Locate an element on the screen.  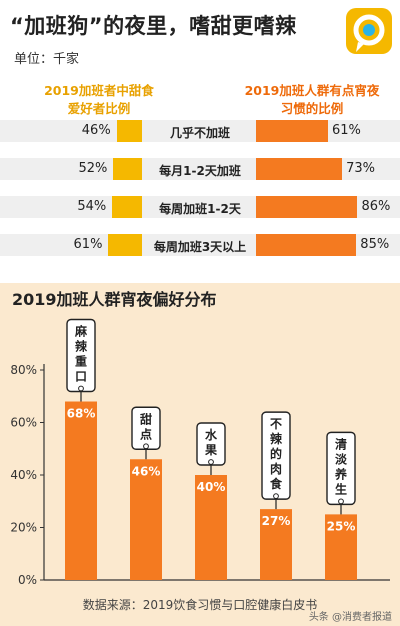
y-tick-label: 20% is located at coordinates (23, 528).